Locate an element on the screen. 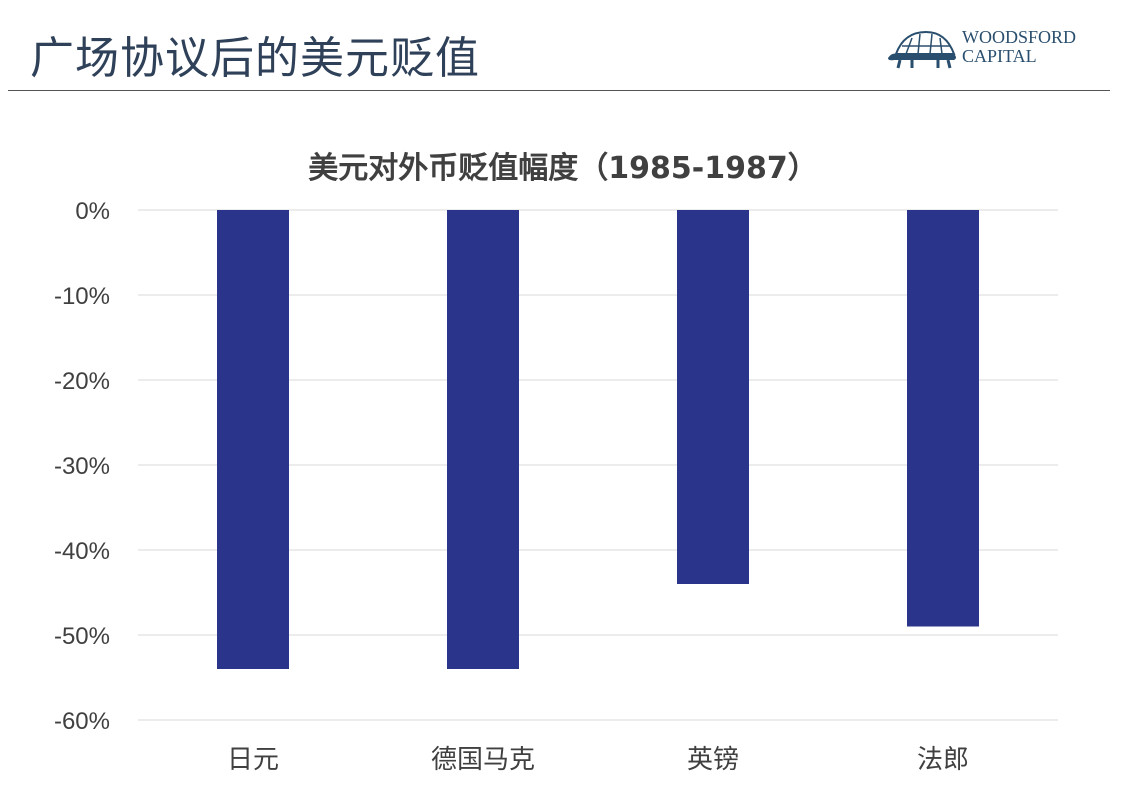 This screenshot has width=1126, height=793. x-category-label: 日元 is located at coordinates (253, 760).